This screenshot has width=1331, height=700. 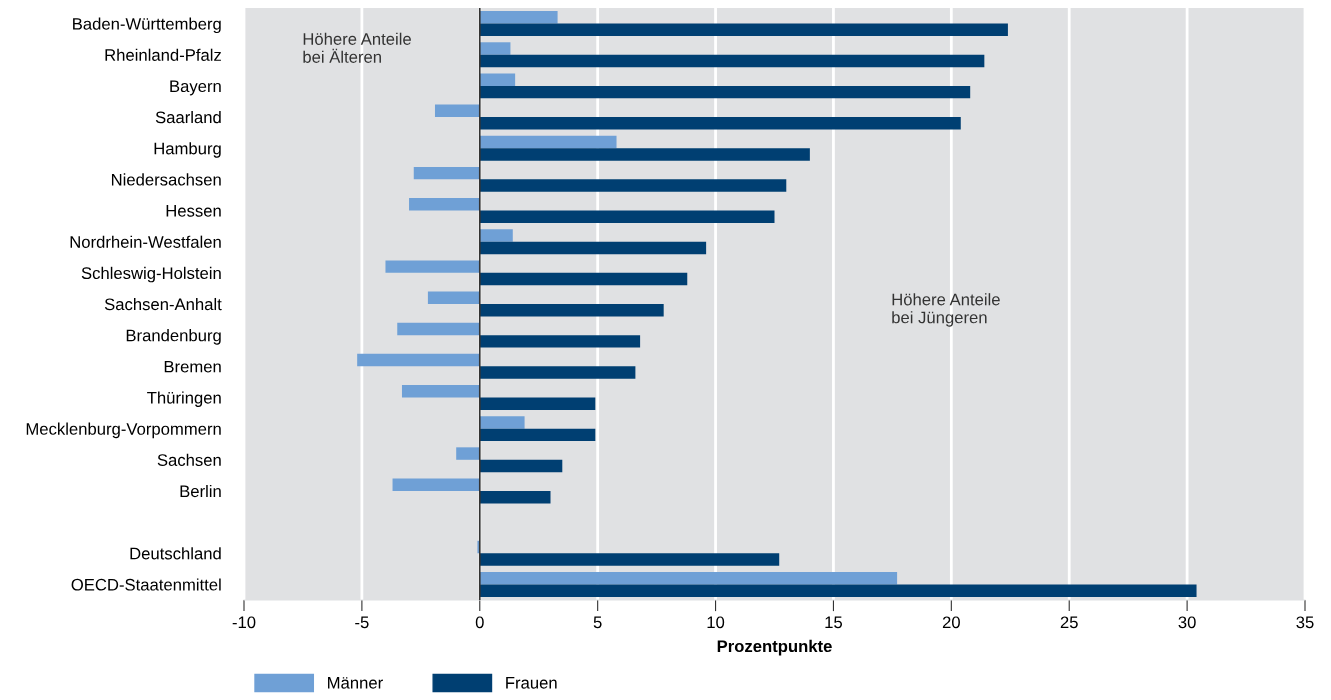 I want to click on x-tick-label: -10, so click(x=244, y=622).